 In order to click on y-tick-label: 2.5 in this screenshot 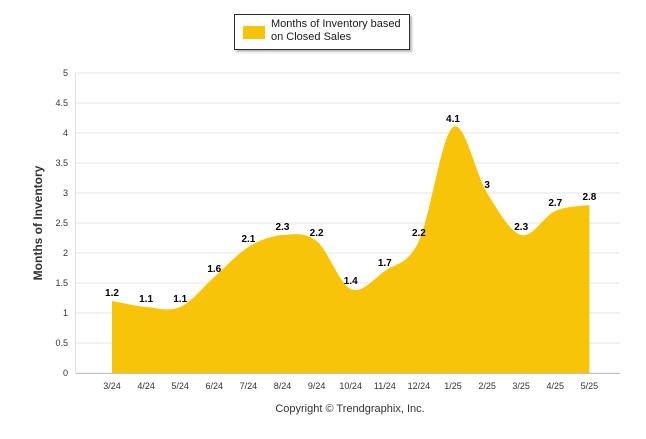, I will do `click(61, 223)`.